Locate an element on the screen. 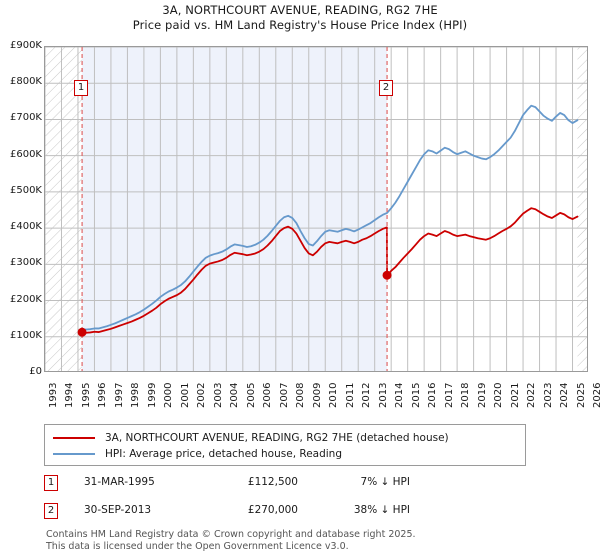 This screenshot has width=600, height=560. x-axis-tick-label: 2005 is located at coordinates (251, 395).